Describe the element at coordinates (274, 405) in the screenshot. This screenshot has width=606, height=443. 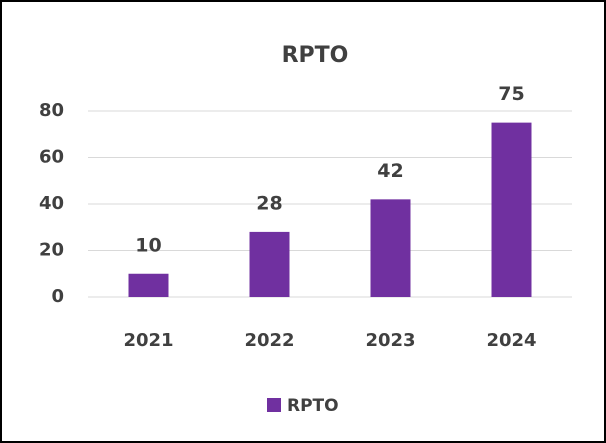
I see `legend-swatch` at that location.